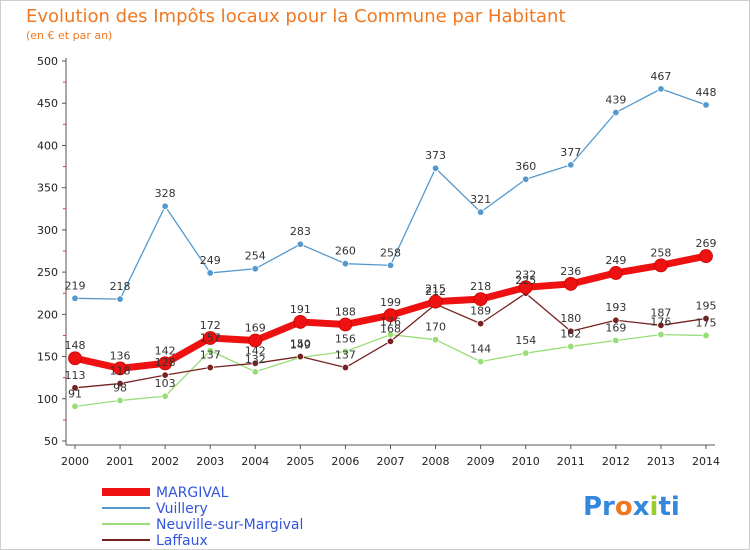  What do you see at coordinates (624, 507) in the screenshot?
I see `logo-part-2: o` at bounding box center [624, 507].